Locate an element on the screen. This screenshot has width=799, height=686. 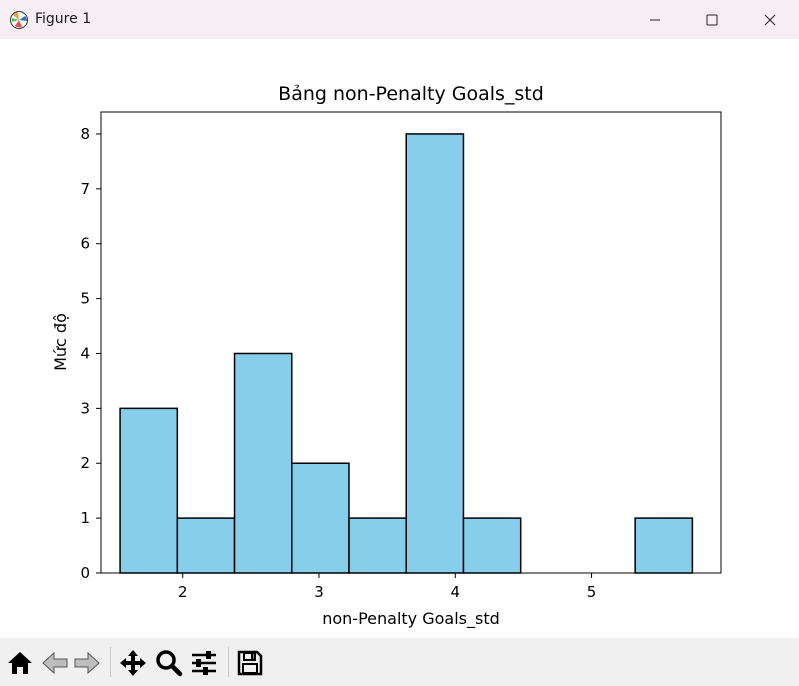
window-title: Figure 1 is located at coordinates (63, 19).